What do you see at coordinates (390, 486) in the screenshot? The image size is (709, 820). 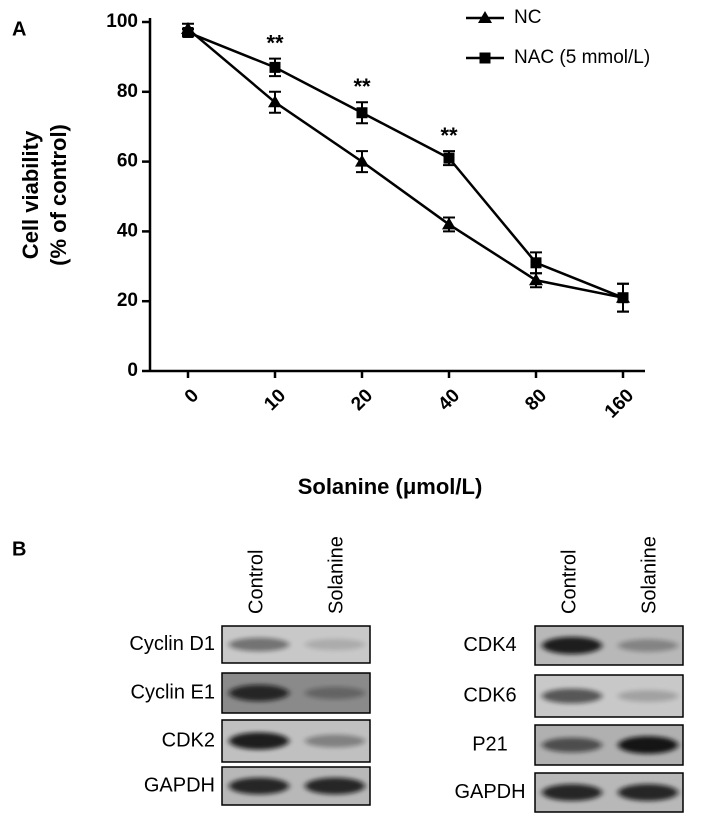 I see `x-axis-label: Solanine (μmol/L)` at bounding box center [390, 486].